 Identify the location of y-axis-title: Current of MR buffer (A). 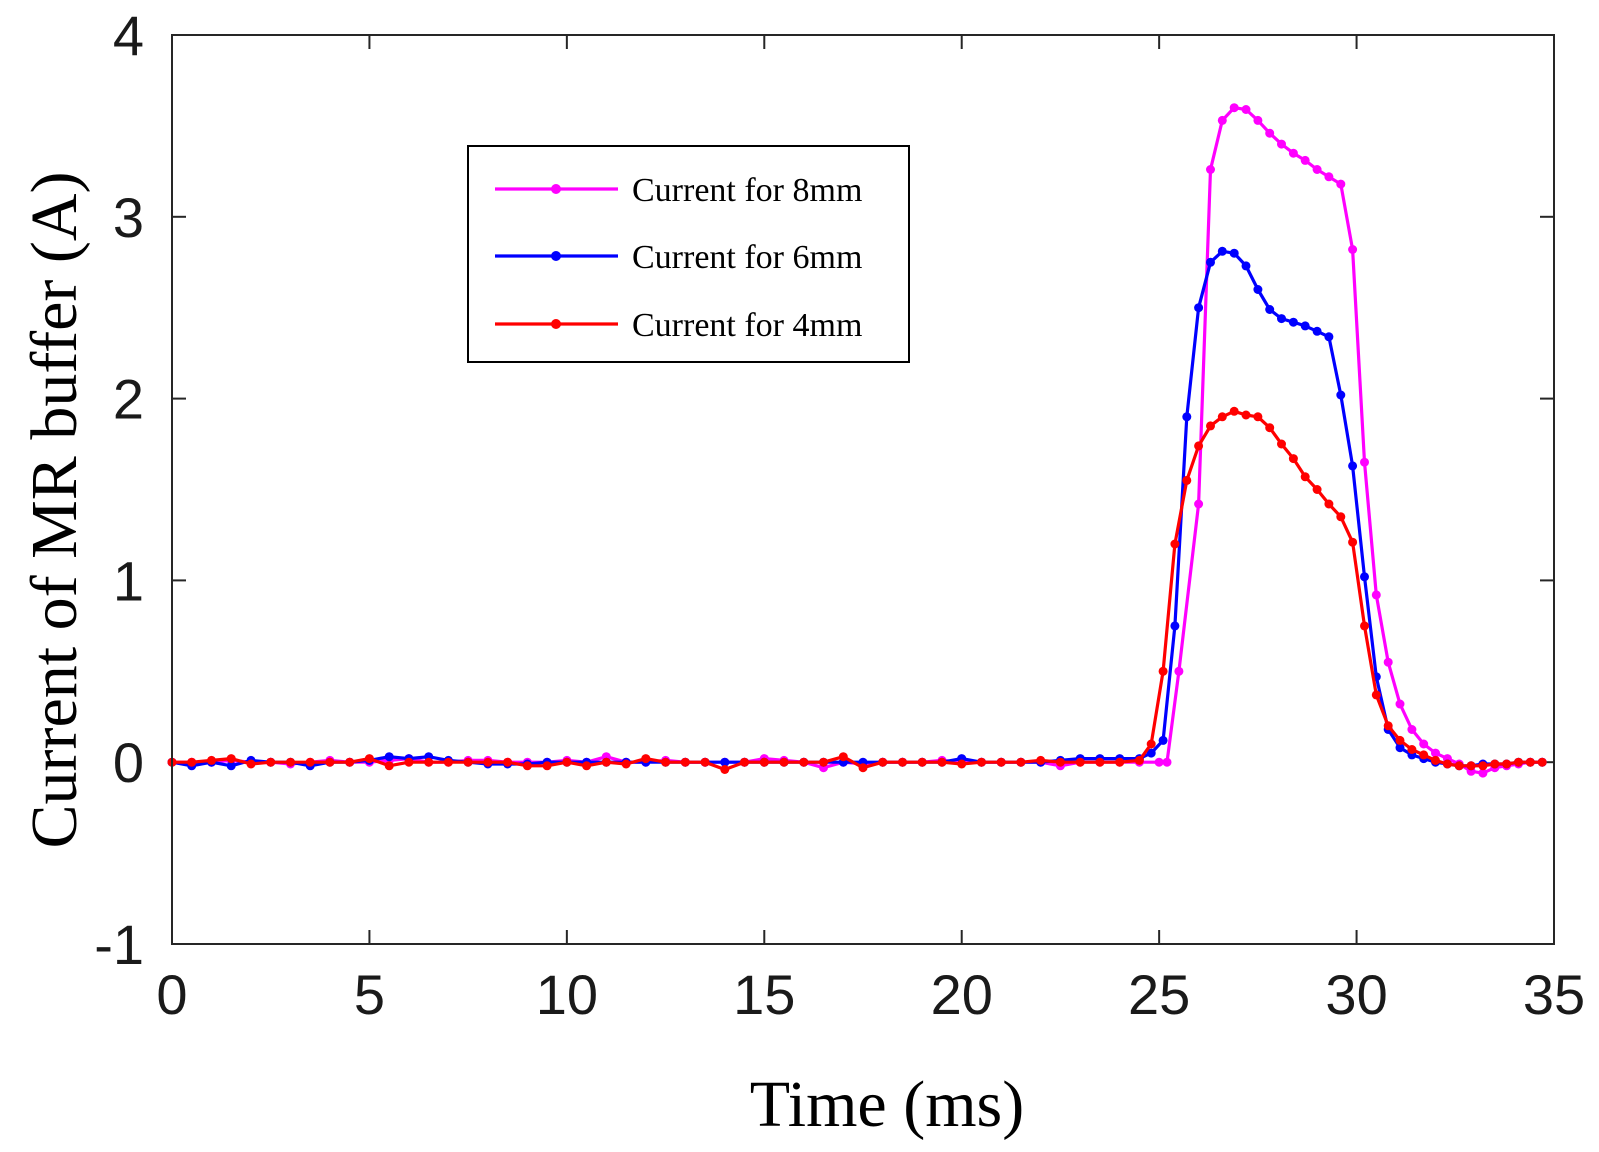
(54, 510).